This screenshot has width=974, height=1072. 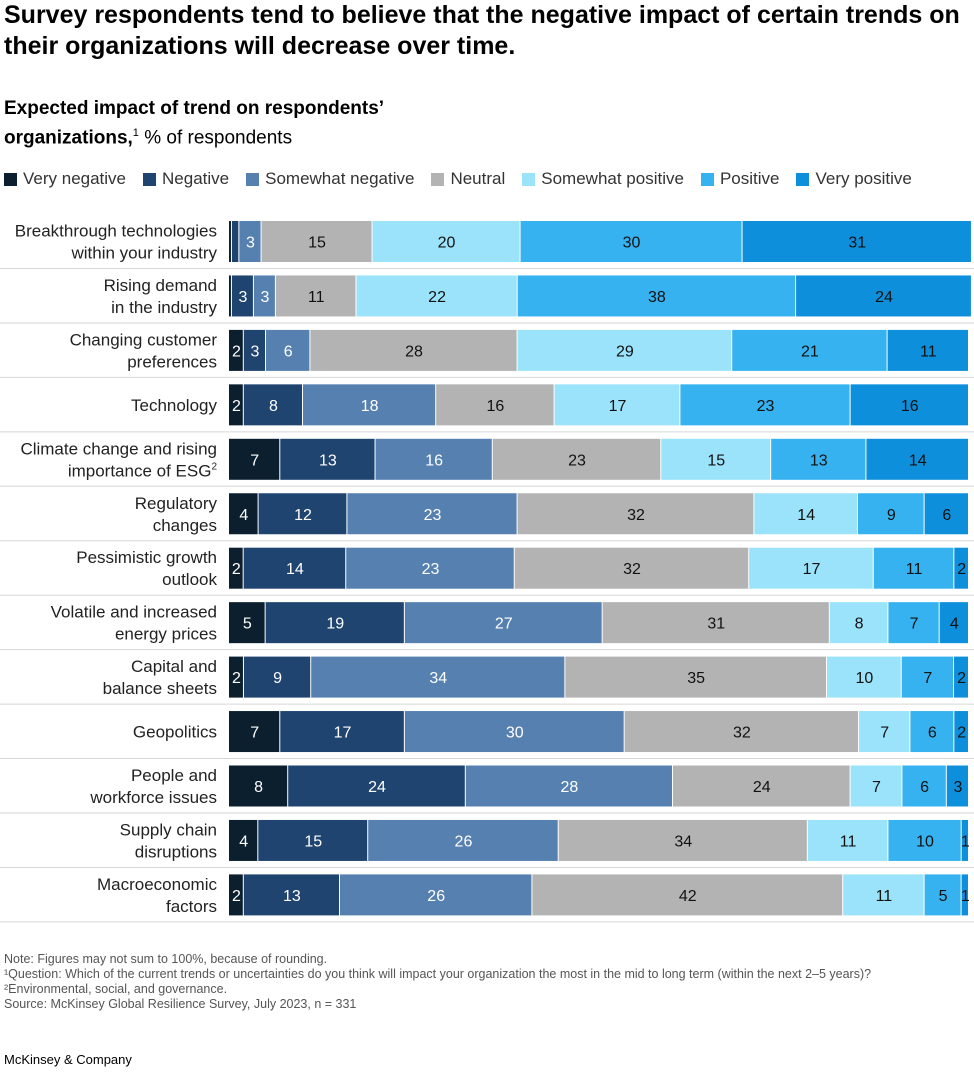 What do you see at coordinates (657, 297) in the screenshot?
I see `data-label: 38` at bounding box center [657, 297].